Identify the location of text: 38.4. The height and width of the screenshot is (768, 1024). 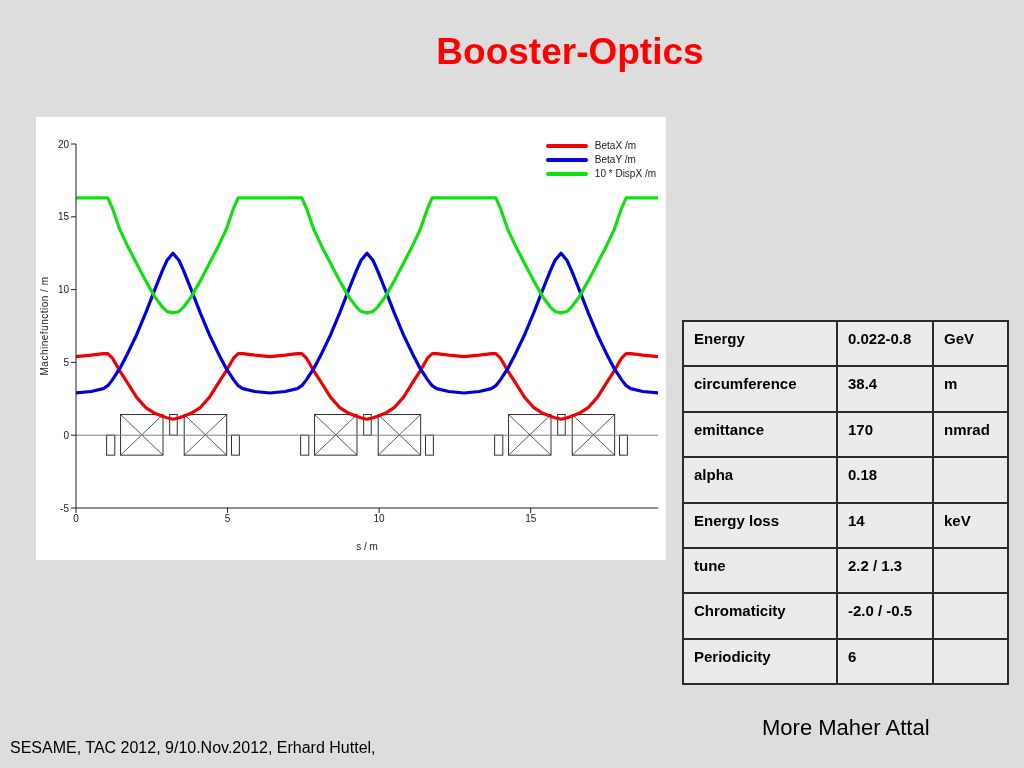
(863, 384).